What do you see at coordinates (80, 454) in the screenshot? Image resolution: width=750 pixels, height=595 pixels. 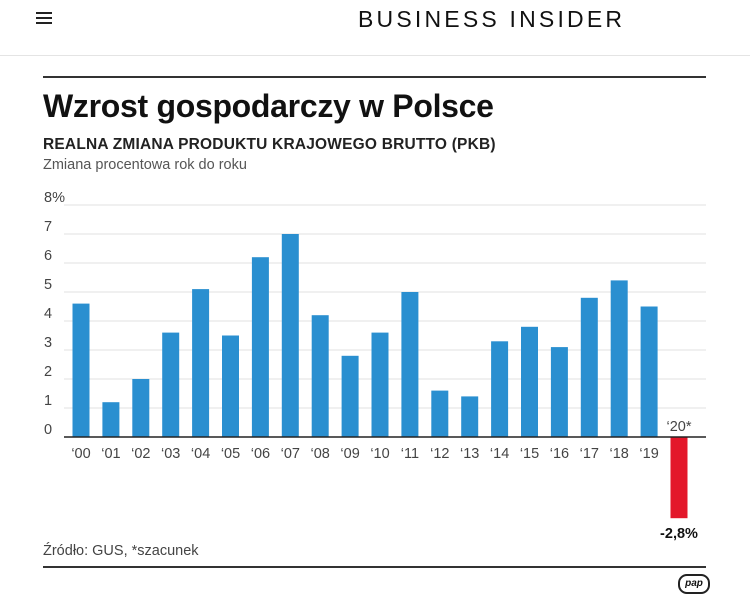 I see `x-tick-label: ‘00` at bounding box center [80, 454].